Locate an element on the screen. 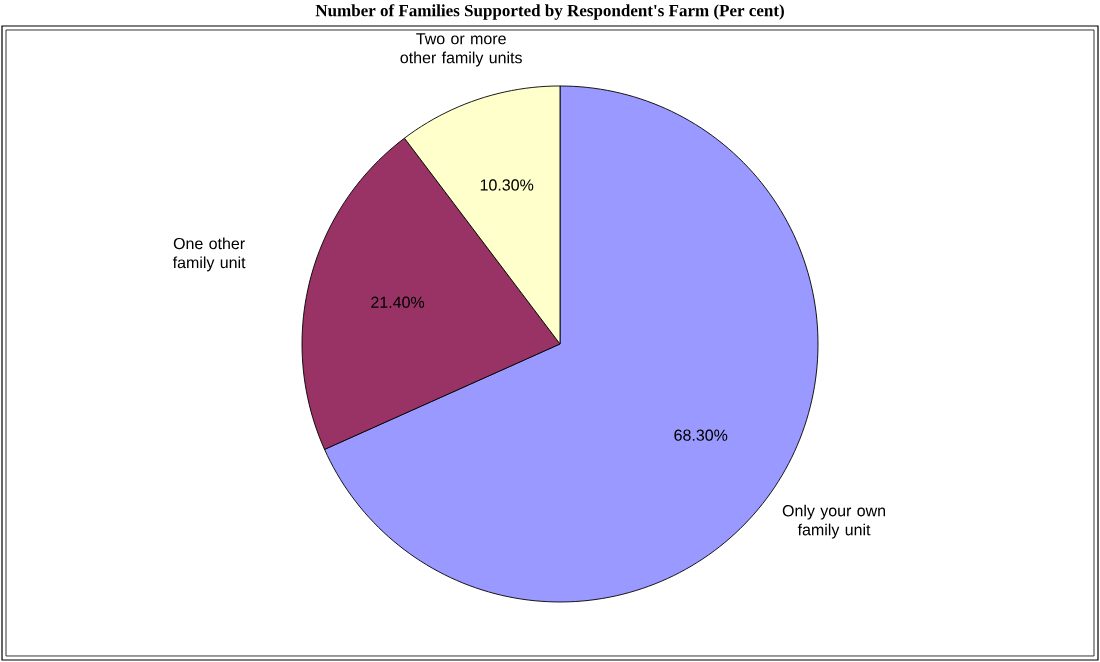 The width and height of the screenshot is (1100, 662). slice-label: One other family unit is located at coordinates (209, 254).